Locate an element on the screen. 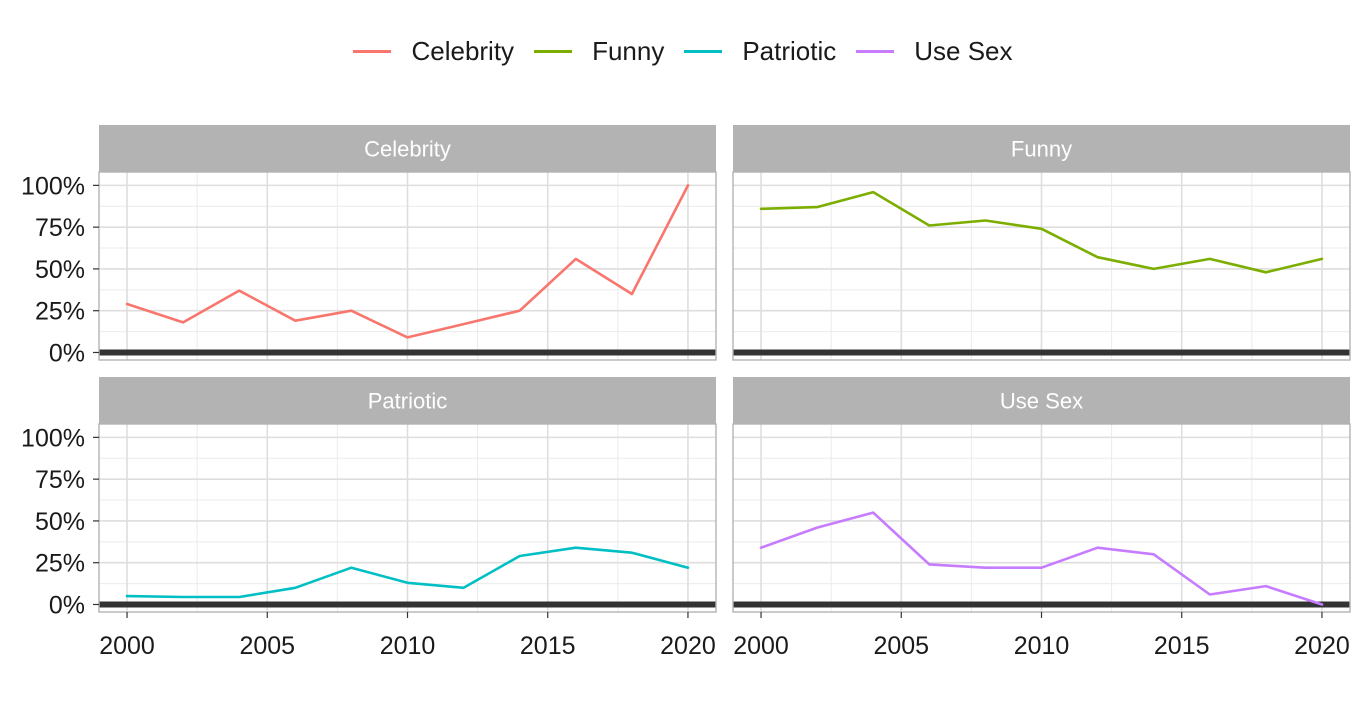 The image size is (1366, 704). legend-label: Celebrity is located at coordinates (463, 51).